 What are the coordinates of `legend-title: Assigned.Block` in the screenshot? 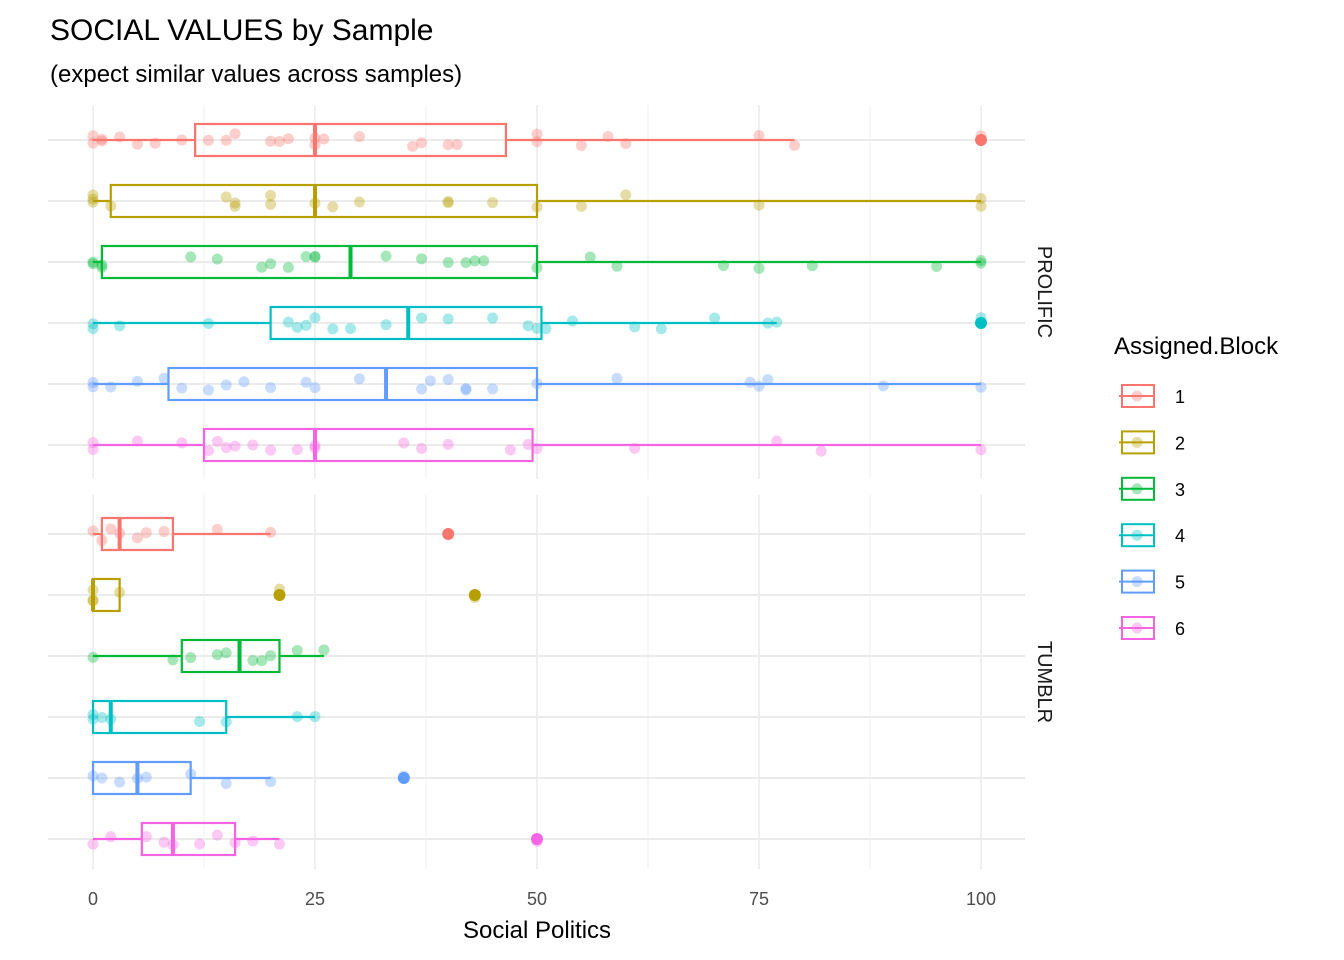 It's located at (1196, 346).